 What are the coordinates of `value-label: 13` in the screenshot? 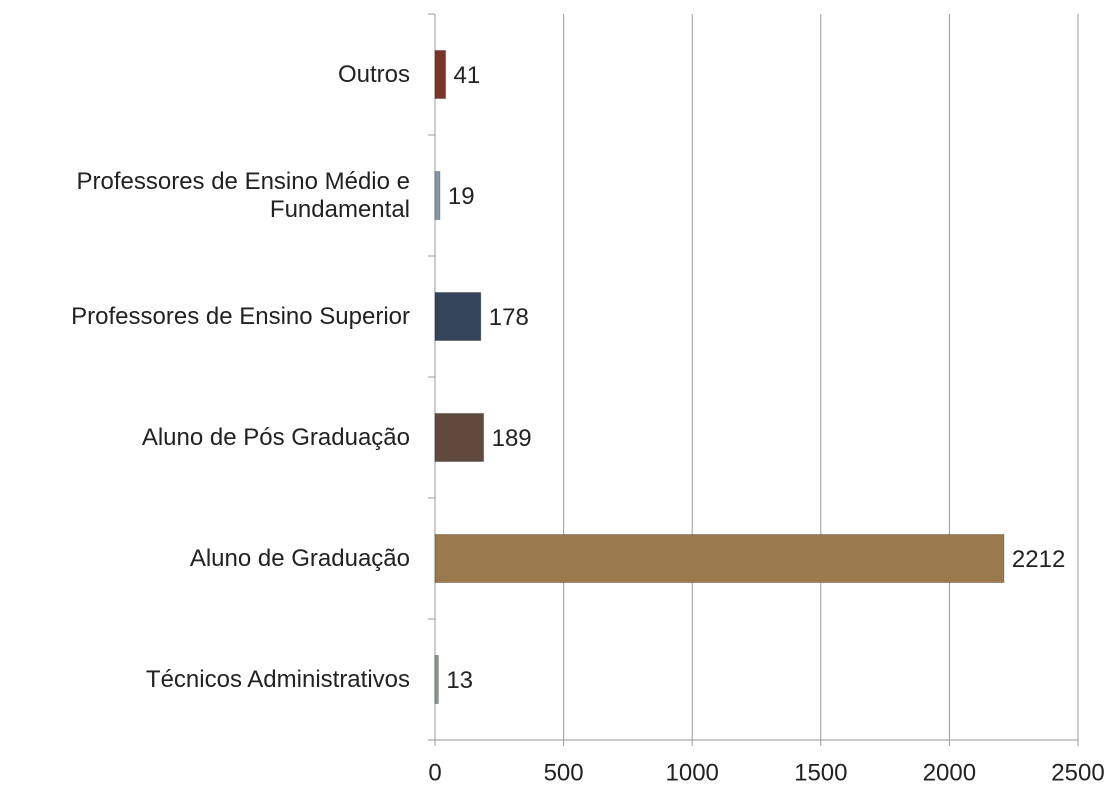 It's located at (459, 680).